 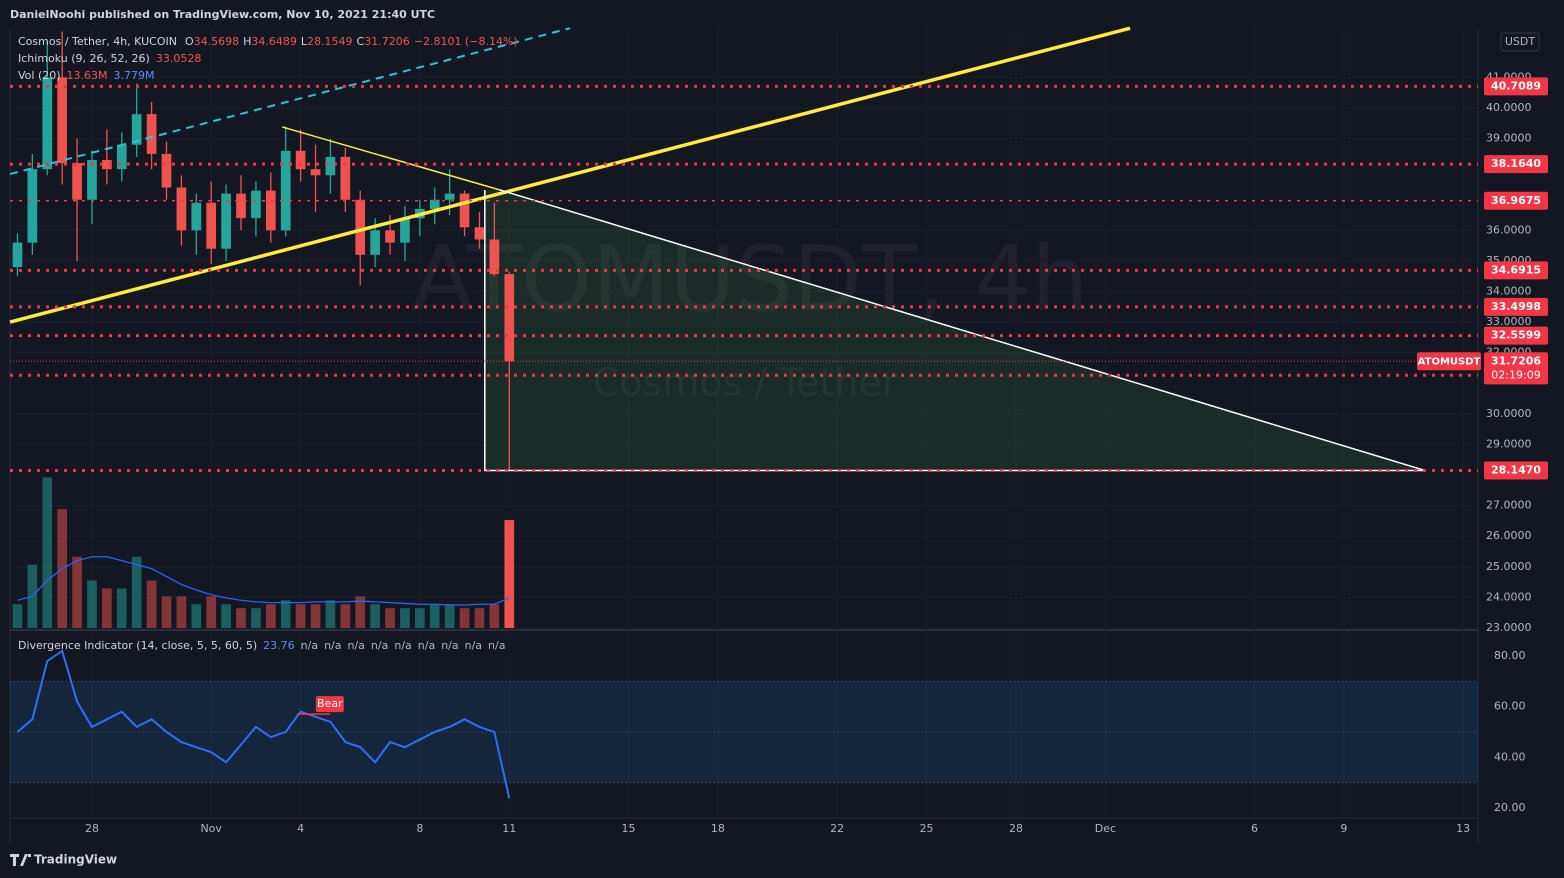 I want to click on price-badge-value: 31.7206, so click(x=1516, y=360).